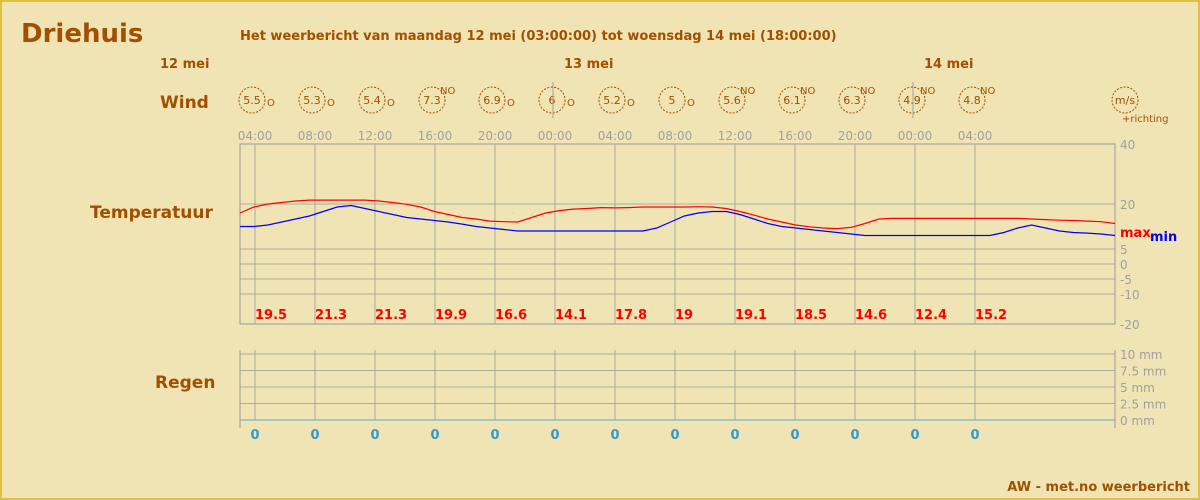 This screenshot has height=500, width=1200. What do you see at coordinates (1141, 355) in the screenshot?
I see `rain-tick-label: 10 mm` at bounding box center [1141, 355].